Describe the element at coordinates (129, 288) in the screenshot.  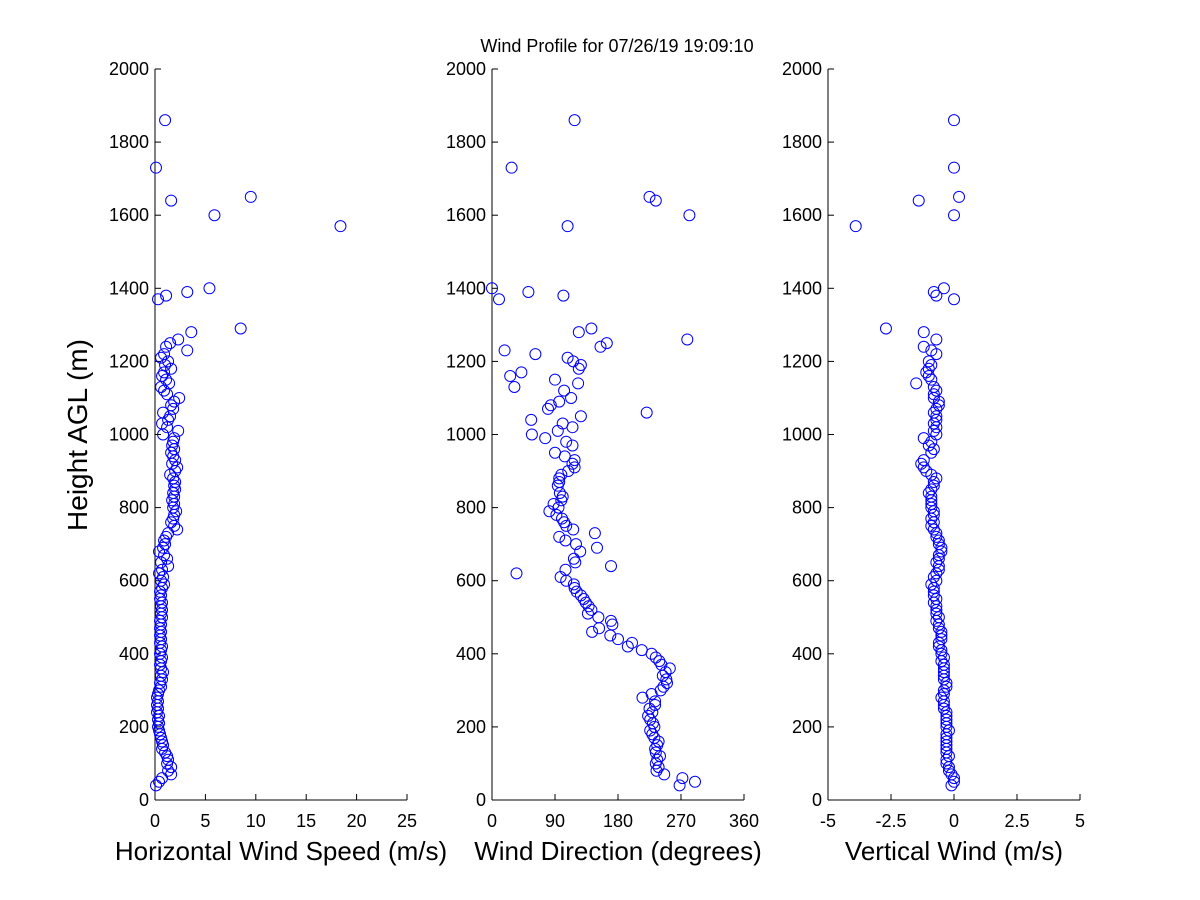
I see `y-tick-label: 1400` at that location.